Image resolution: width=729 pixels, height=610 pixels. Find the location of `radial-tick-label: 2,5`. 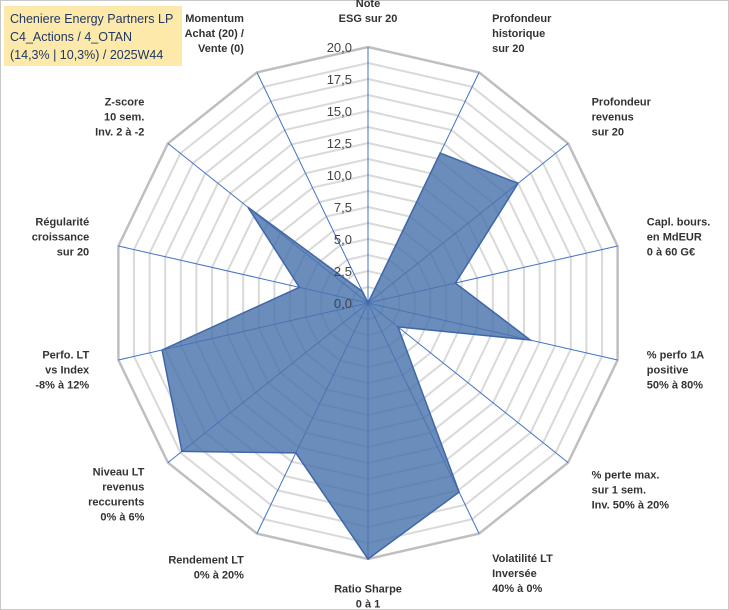

radial-tick-label: 2,5 is located at coordinates (343, 271).